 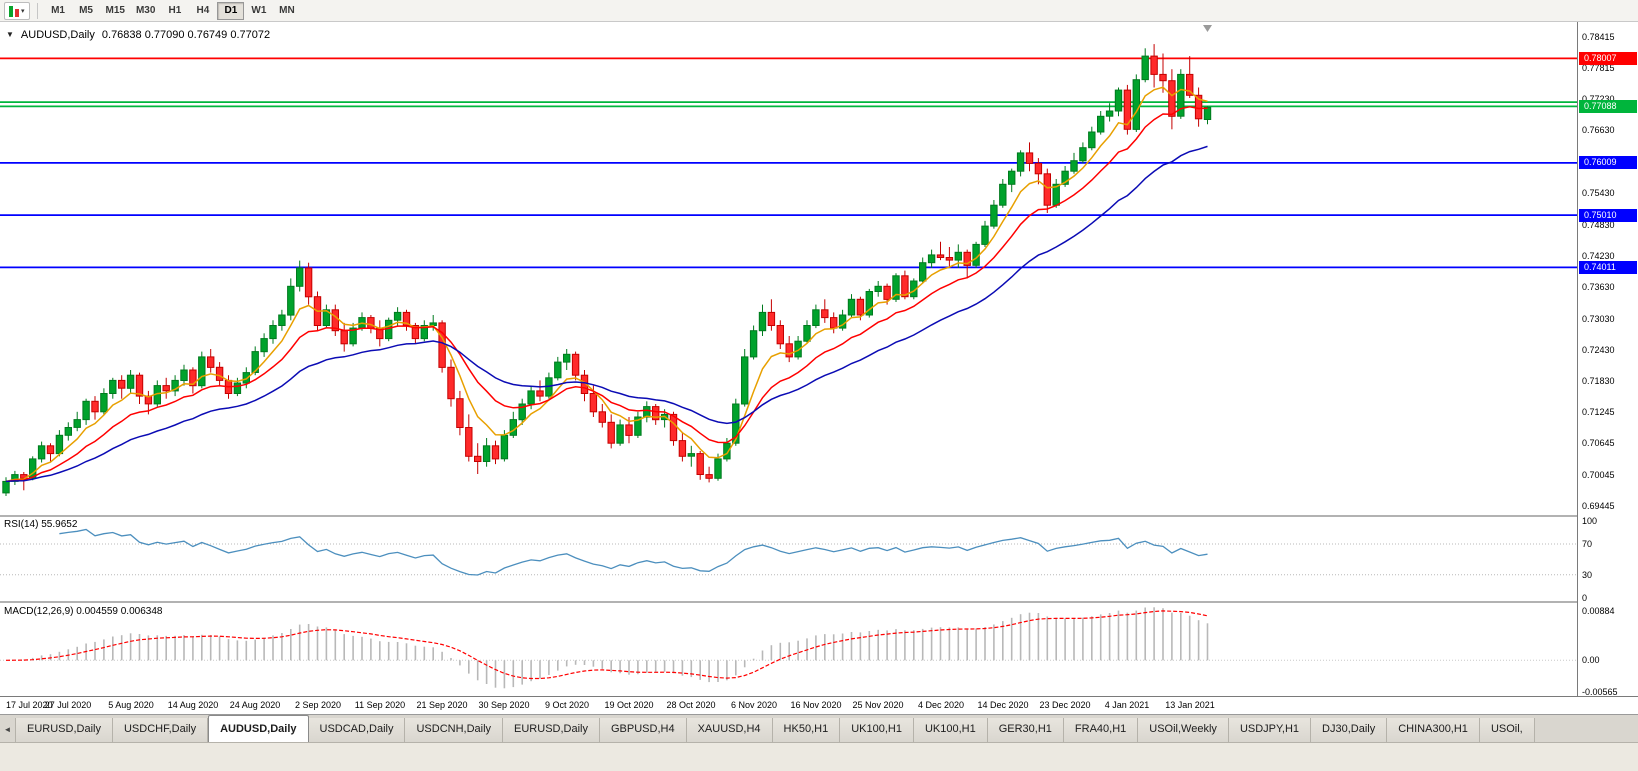 What do you see at coordinates (357, 730) in the screenshot?
I see `chart-tab-usdcad-daily: USDCAD,Daily` at bounding box center [357, 730].